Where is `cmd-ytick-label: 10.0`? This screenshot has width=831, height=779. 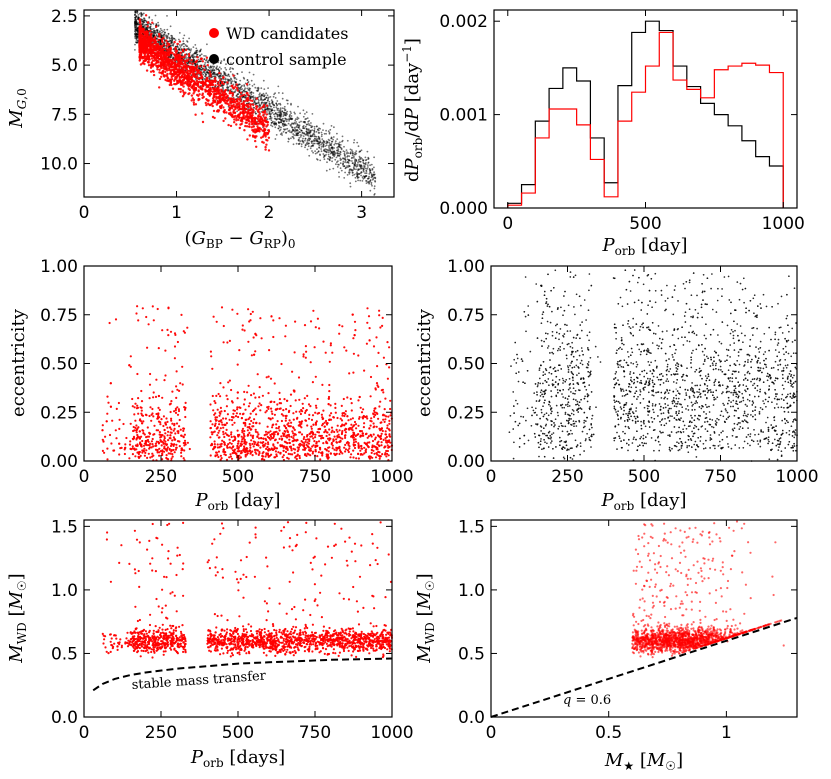 cmd-ytick-label: 10.0 is located at coordinates (59, 165).